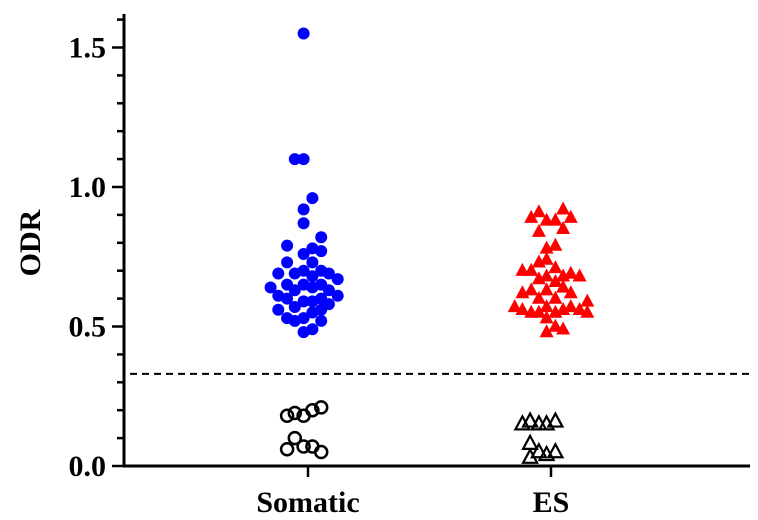  Describe the element at coordinates (412, 502) in the screenshot. I see `x-tick-labels: Somatic ES` at that location.